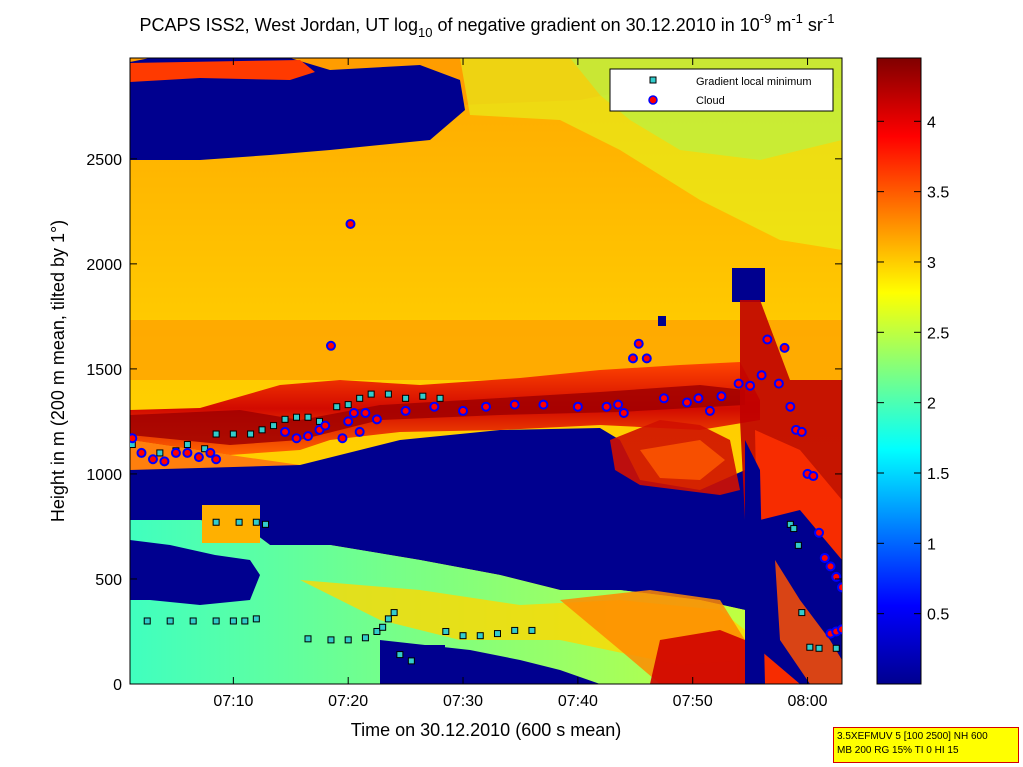 The height and width of the screenshot is (767, 1023). Describe the element at coordinates (938, 615) in the screenshot. I see `colorbar-tick-label: 0.5` at that location.